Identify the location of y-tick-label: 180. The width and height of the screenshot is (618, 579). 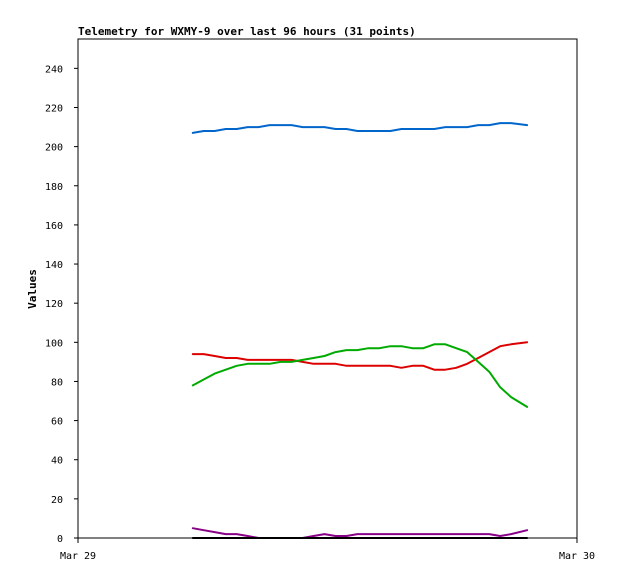
(54, 187).